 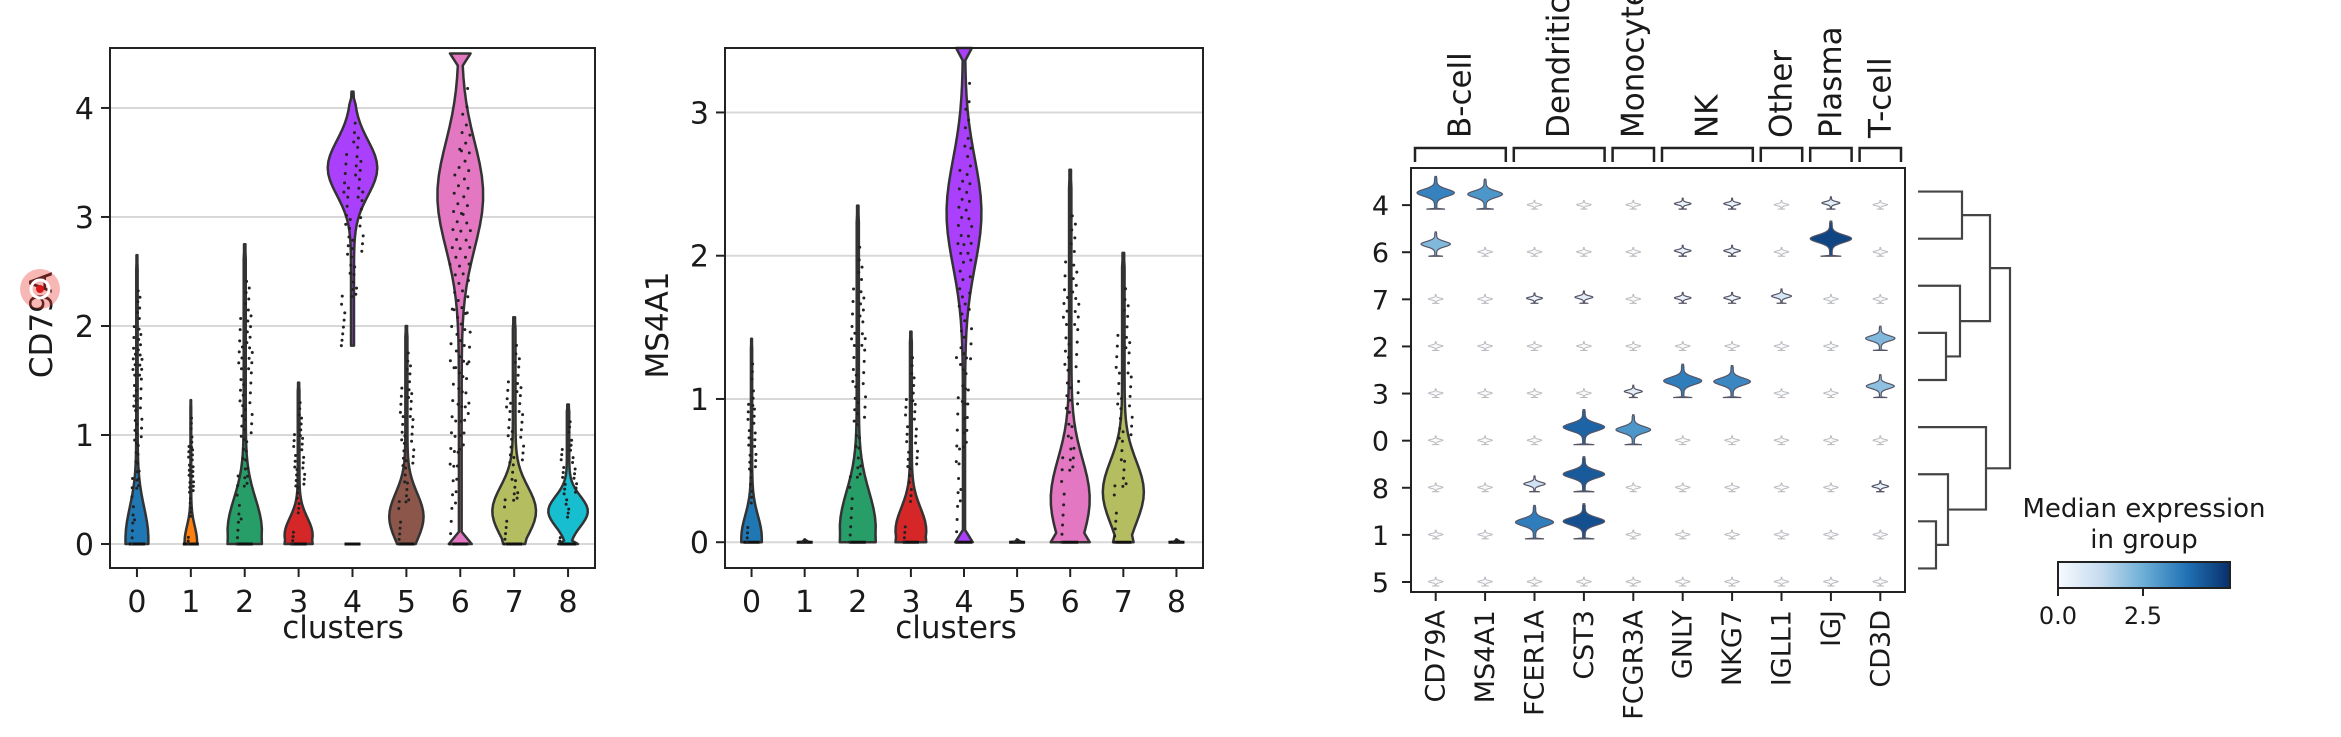 I want to click on p1-ytick-label: 1, so click(x=84, y=436).